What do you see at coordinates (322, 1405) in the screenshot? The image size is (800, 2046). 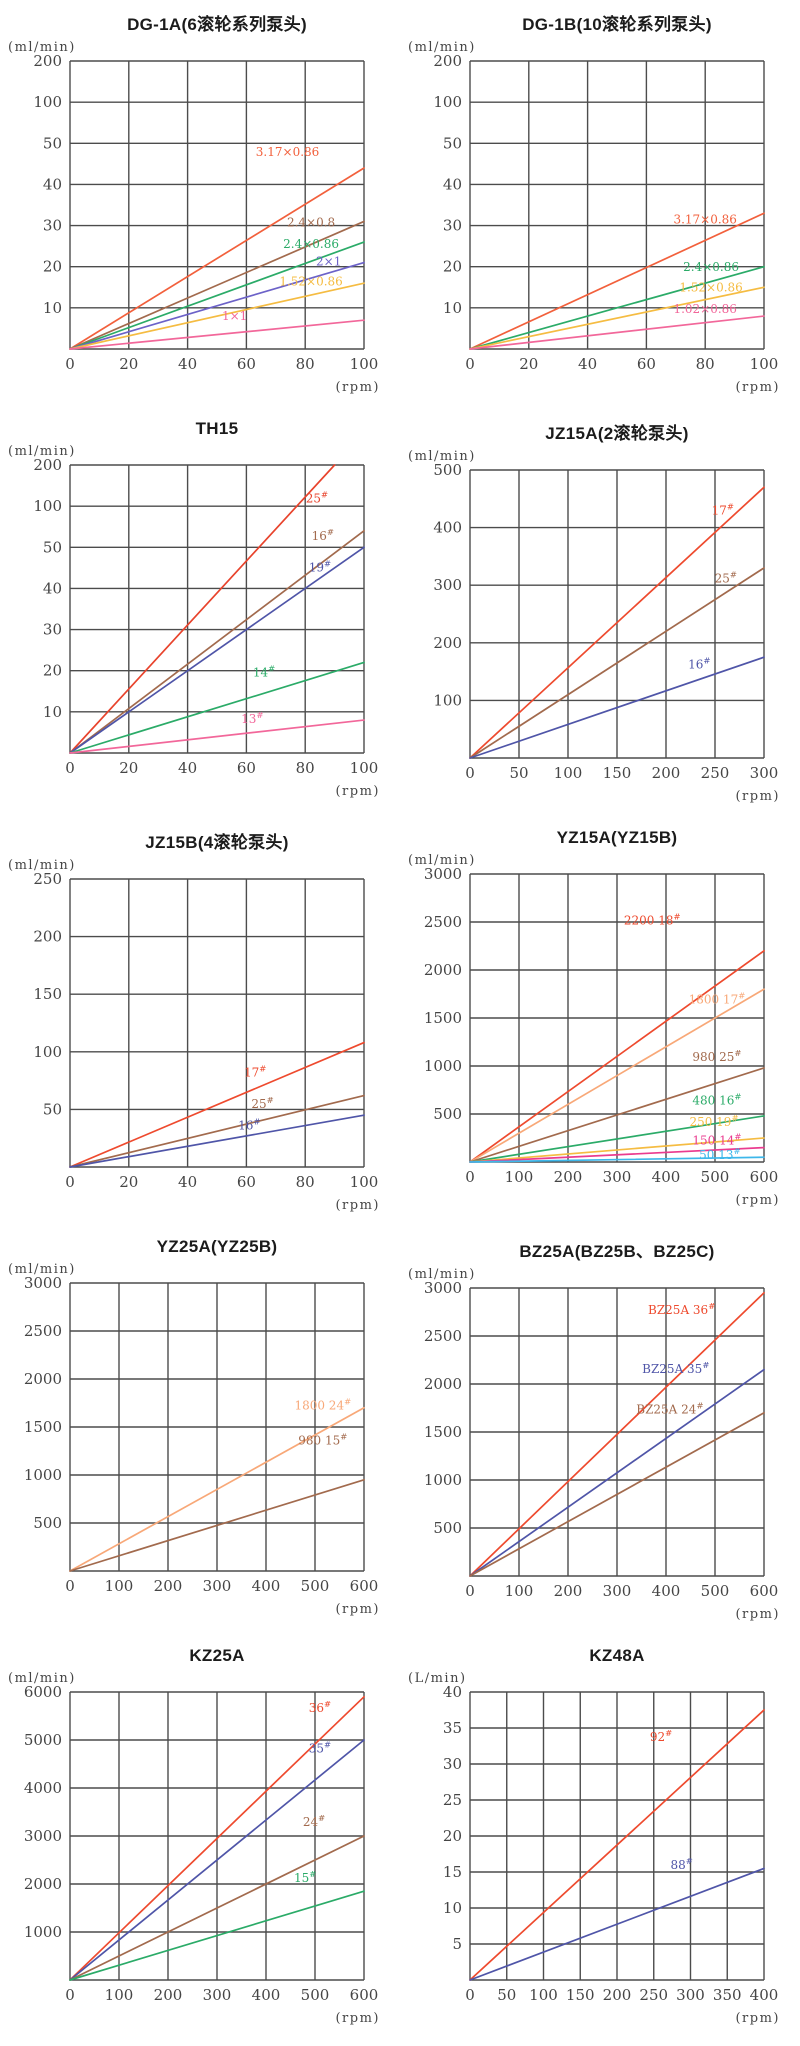 I see `series-label: 1800 24#` at bounding box center [322, 1405].